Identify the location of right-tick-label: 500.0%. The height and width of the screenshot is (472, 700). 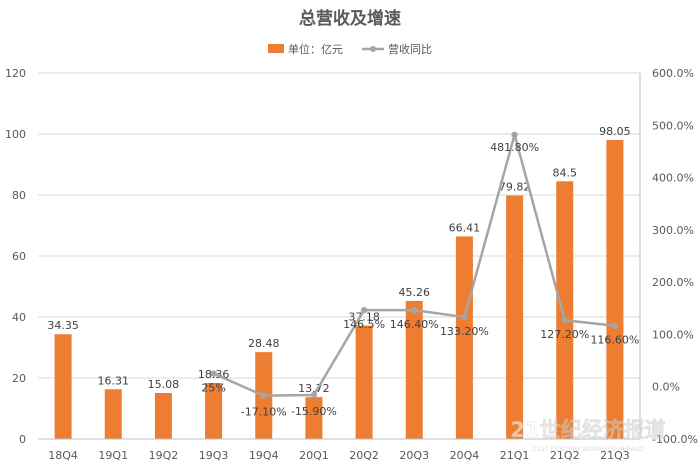
(673, 125).